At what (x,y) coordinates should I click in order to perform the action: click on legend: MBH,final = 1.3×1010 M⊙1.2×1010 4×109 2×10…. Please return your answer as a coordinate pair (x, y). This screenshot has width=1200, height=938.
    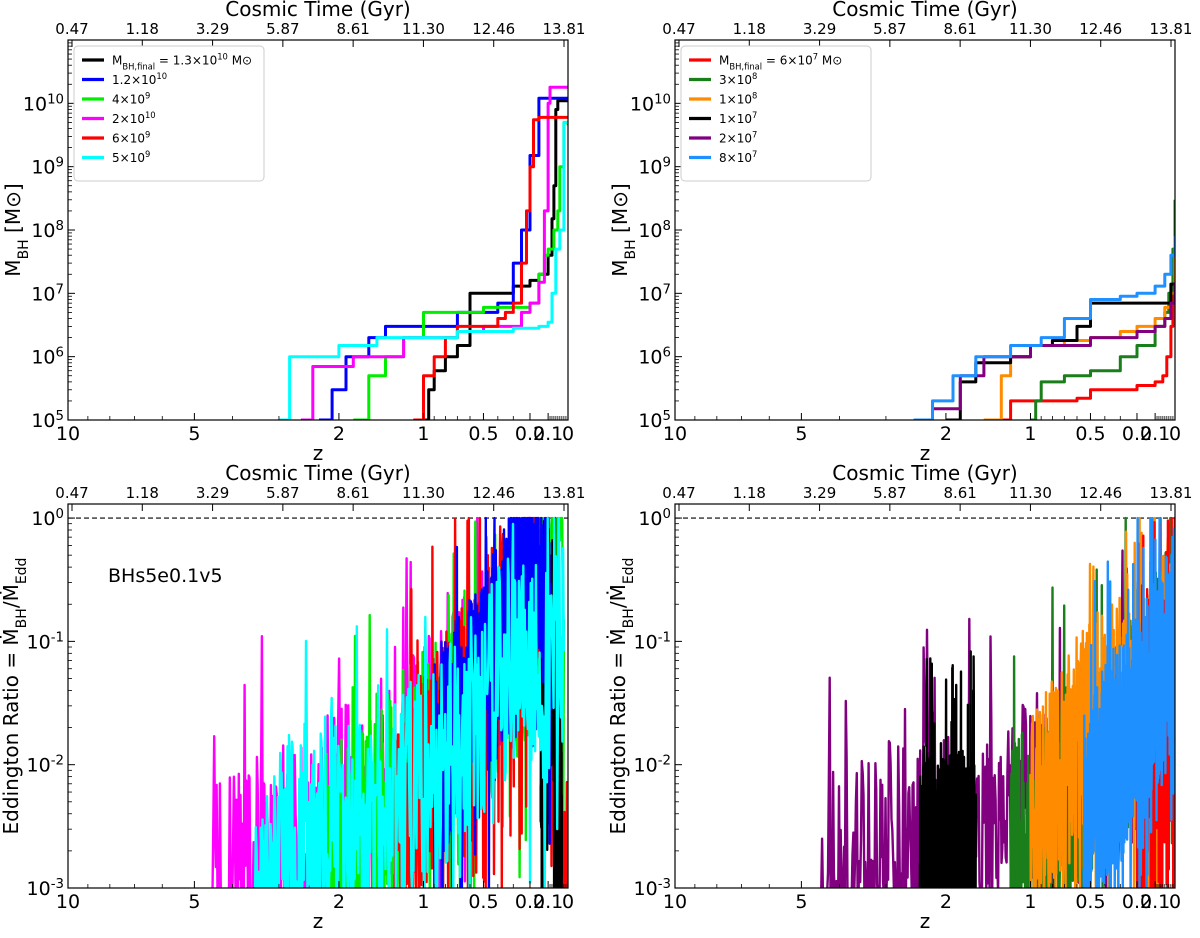
    Looking at the image, I should click on (169, 113).